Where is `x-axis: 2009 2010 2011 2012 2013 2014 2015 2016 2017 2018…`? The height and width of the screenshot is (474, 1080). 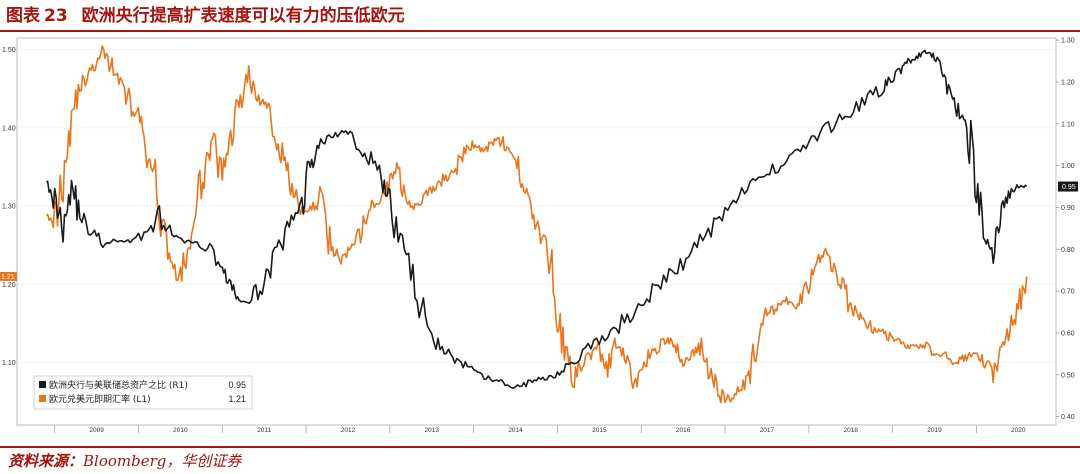
x-axis: 2009 2010 2011 2012 2013 2014 2015 2016 2017 2018… is located at coordinates (557, 430).